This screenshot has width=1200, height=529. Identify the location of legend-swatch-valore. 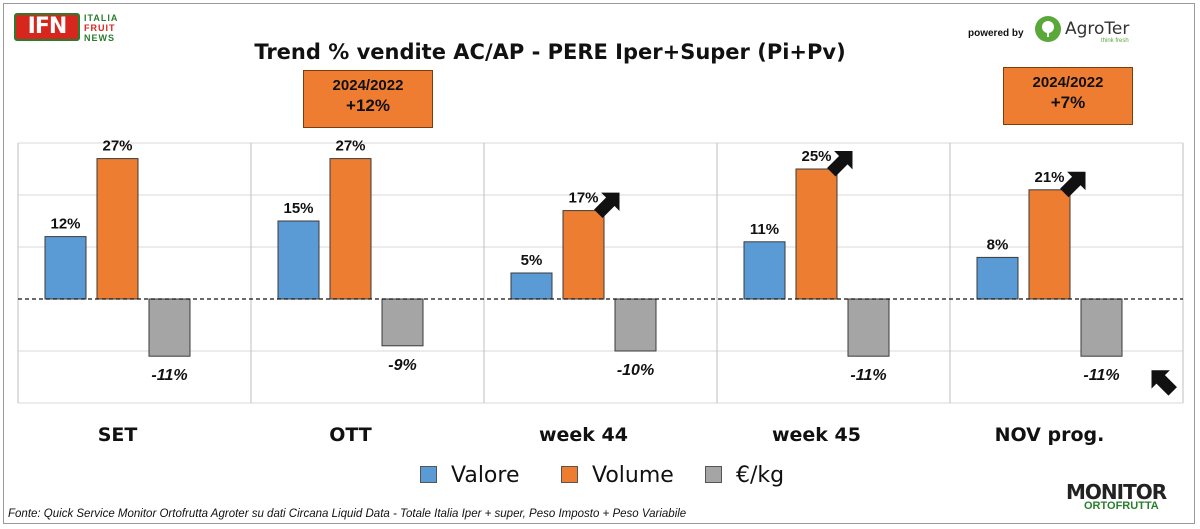
(428, 474).